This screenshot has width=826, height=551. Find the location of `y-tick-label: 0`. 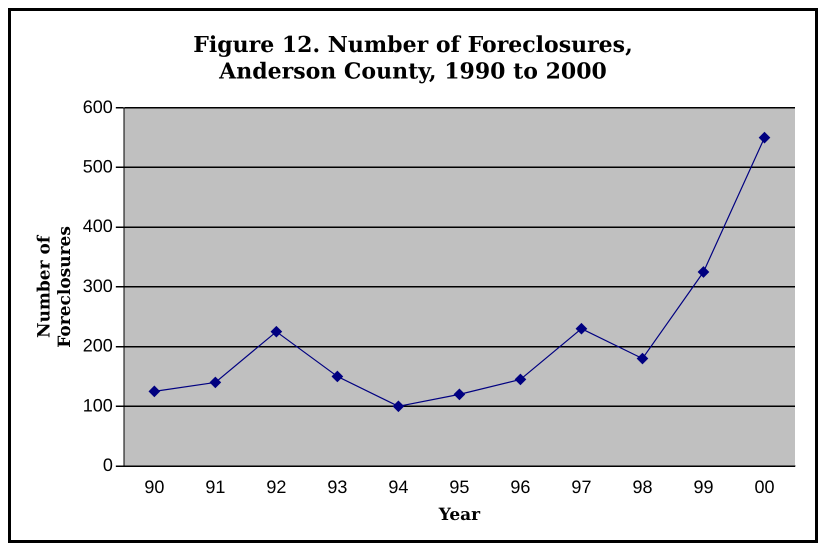

y-tick-label: 0 is located at coordinates (107, 464).